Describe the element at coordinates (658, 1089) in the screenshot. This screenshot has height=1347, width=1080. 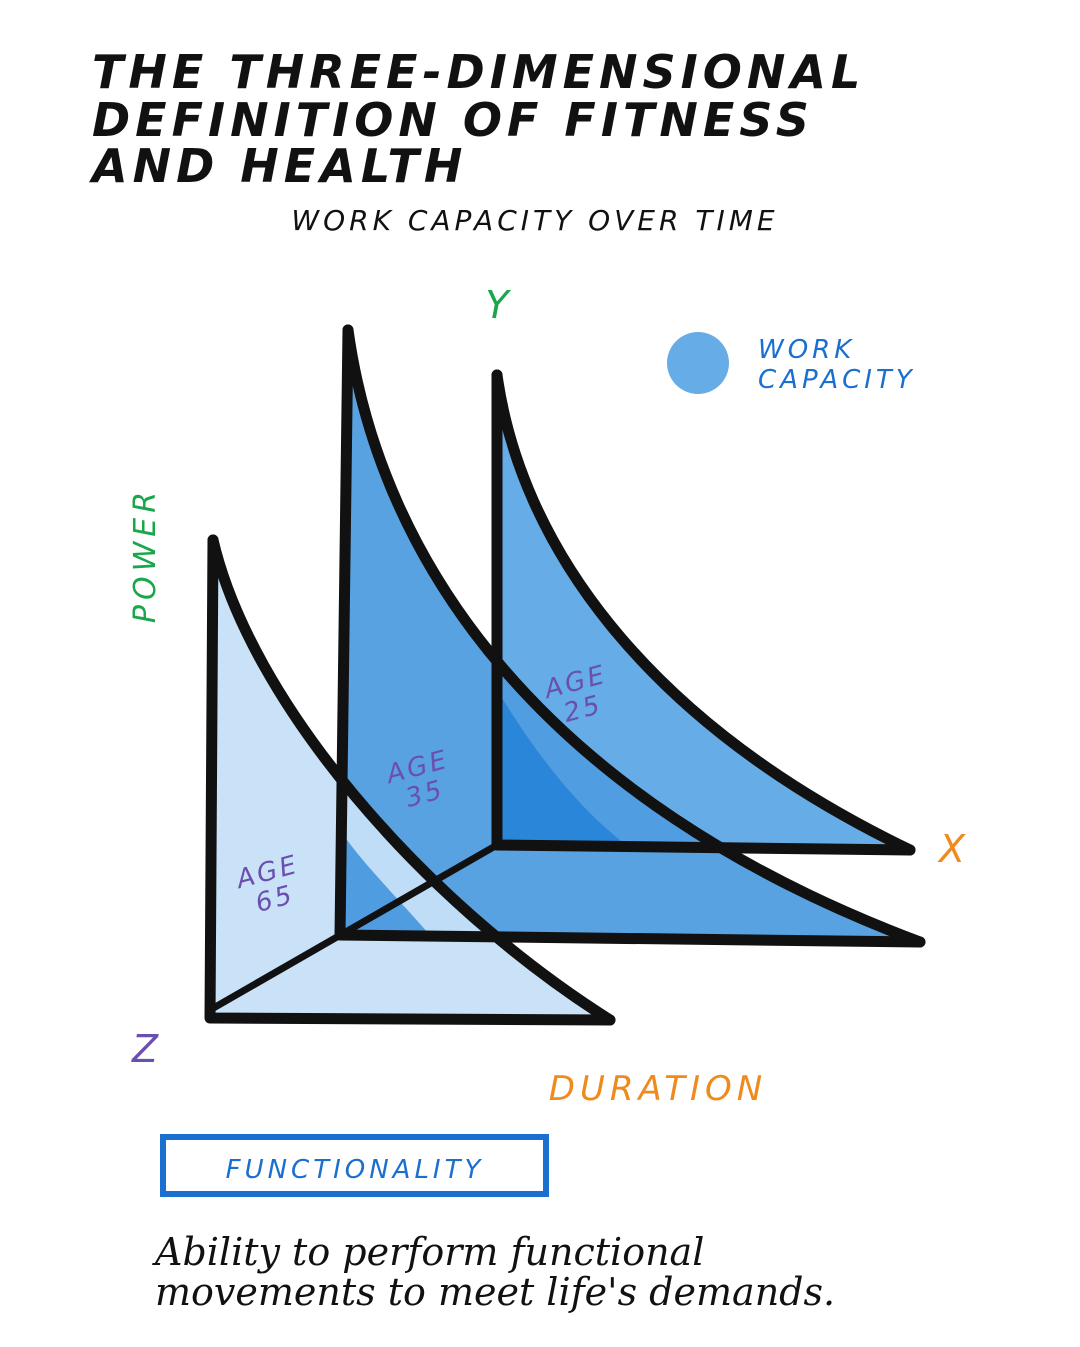
I see `axis-title-duration: DURATION` at that location.